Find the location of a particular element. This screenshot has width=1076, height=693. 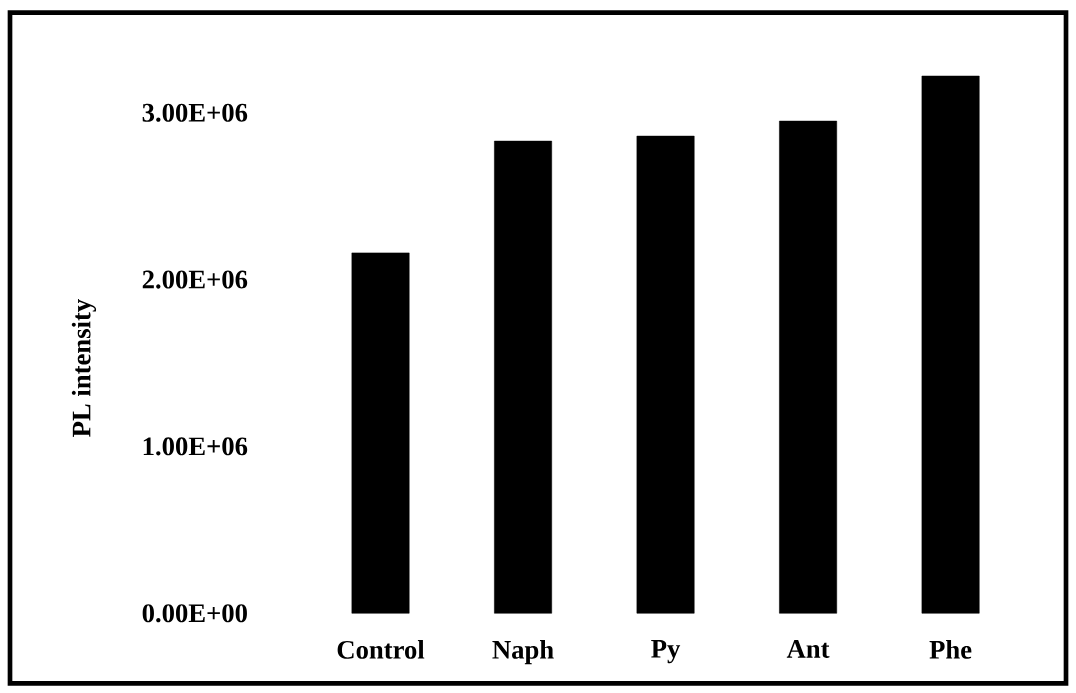

x-tick-label: Naph is located at coordinates (523, 652).